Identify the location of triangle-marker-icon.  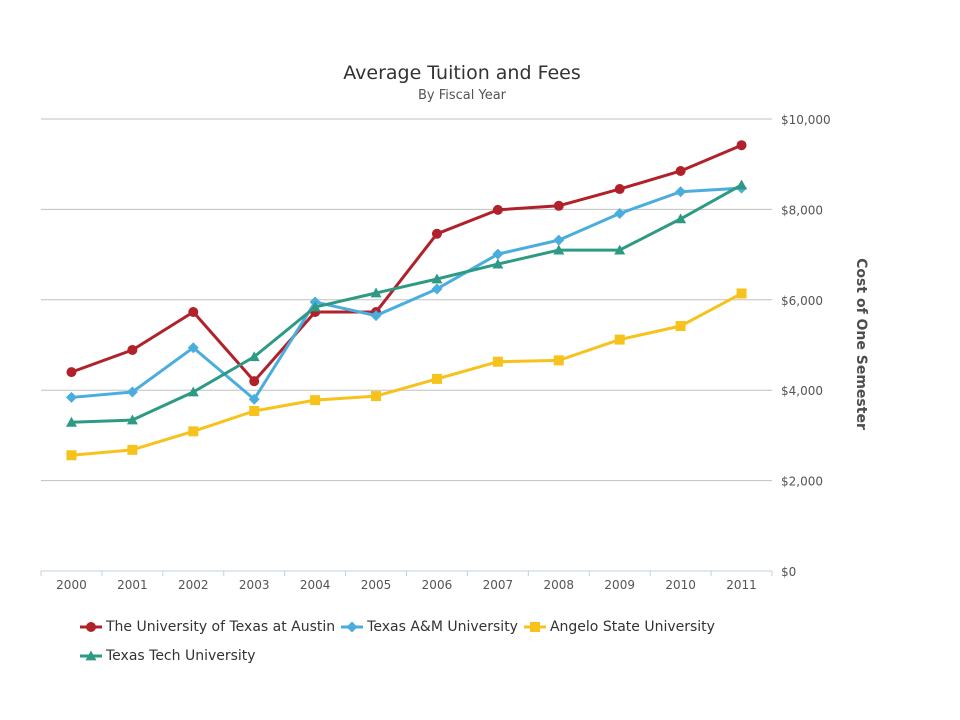
(91, 655).